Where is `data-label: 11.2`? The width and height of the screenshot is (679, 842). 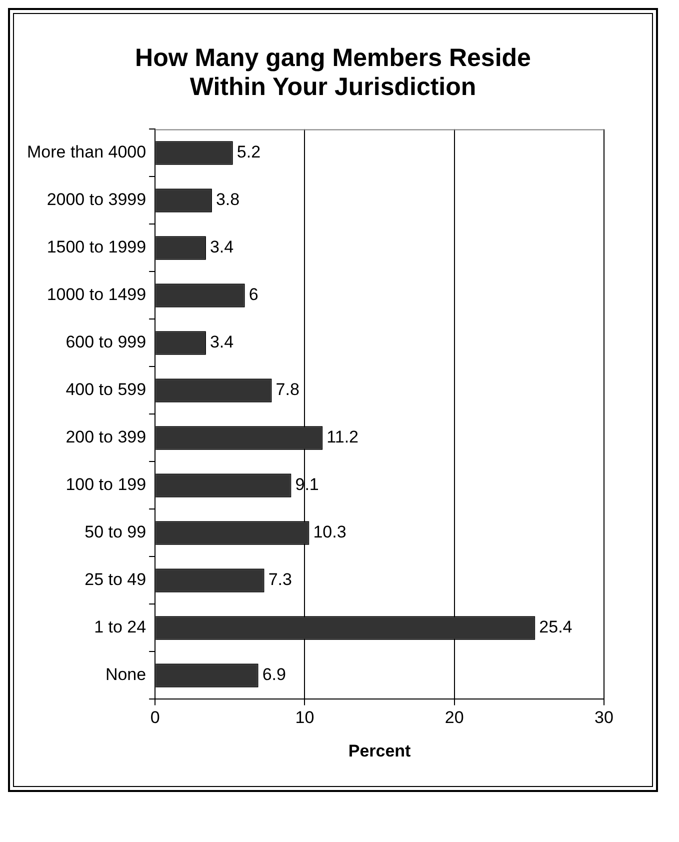 data-label: 11.2 is located at coordinates (342, 437).